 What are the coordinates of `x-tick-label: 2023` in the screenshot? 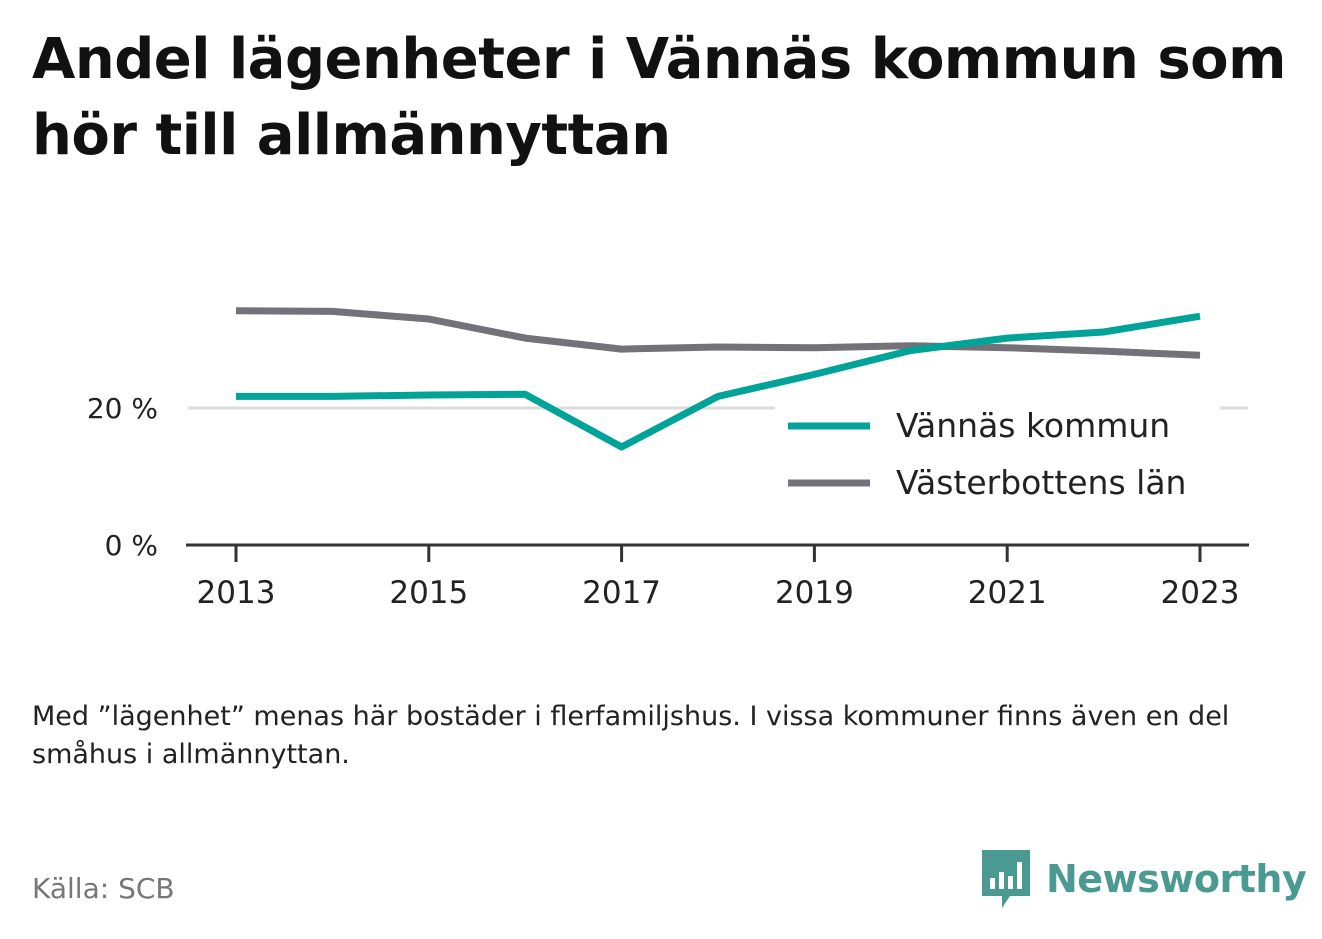 It's located at (1200, 593).